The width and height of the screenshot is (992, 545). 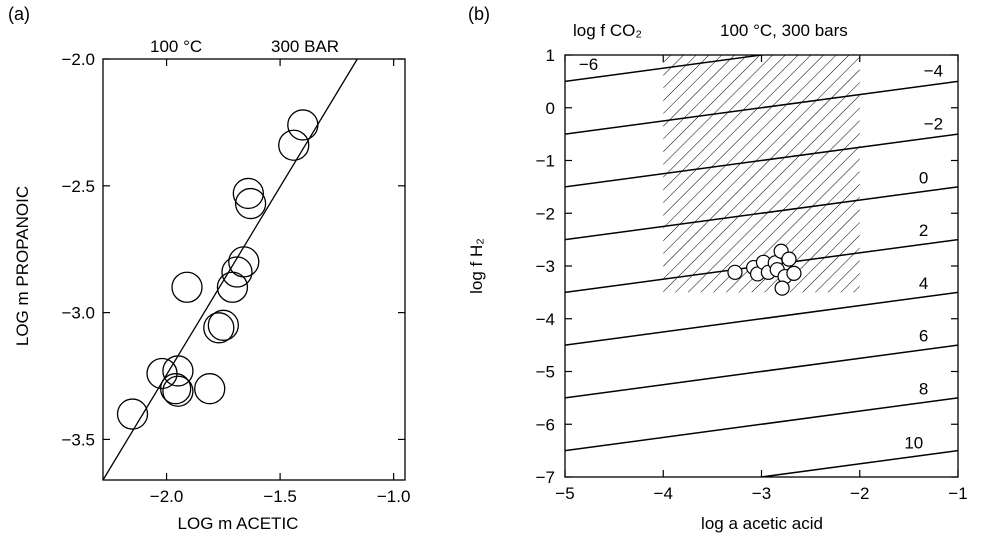 What do you see at coordinates (22, 266) in the screenshot?
I see `panel-a-y-axis-label: LOG m PROPANOIC` at bounding box center [22, 266].